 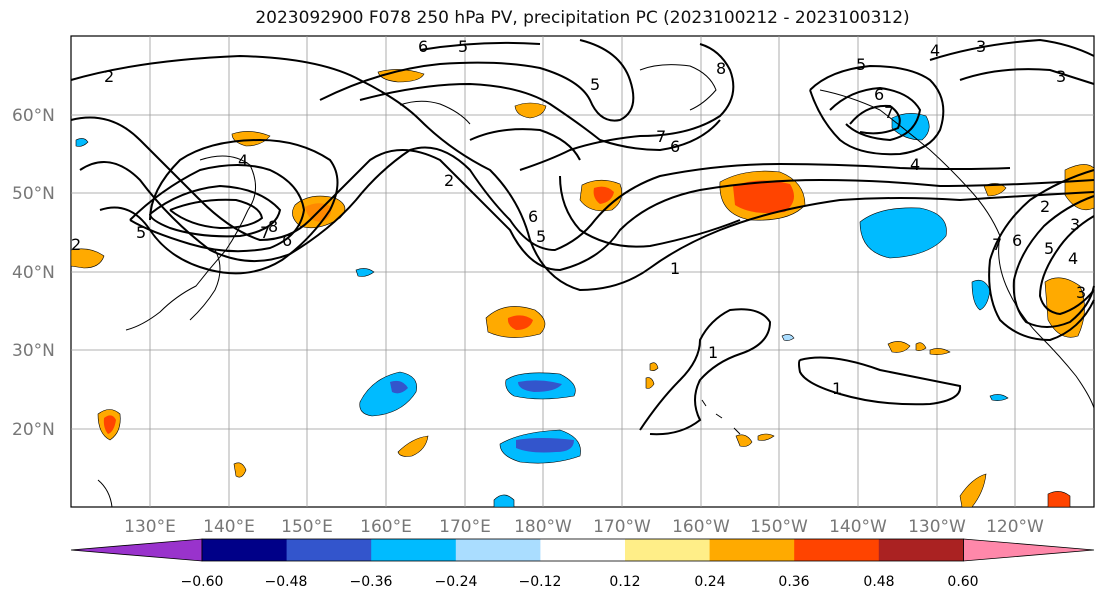 I want to click on latitude-labels: 60°N 50°N 40°N 30°N 20°N, so click(x=33, y=273).